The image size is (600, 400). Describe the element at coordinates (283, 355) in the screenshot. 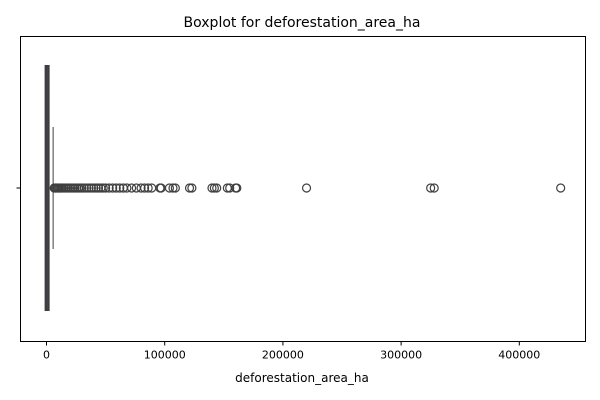

I see `x-tick-label: 200000` at that location.